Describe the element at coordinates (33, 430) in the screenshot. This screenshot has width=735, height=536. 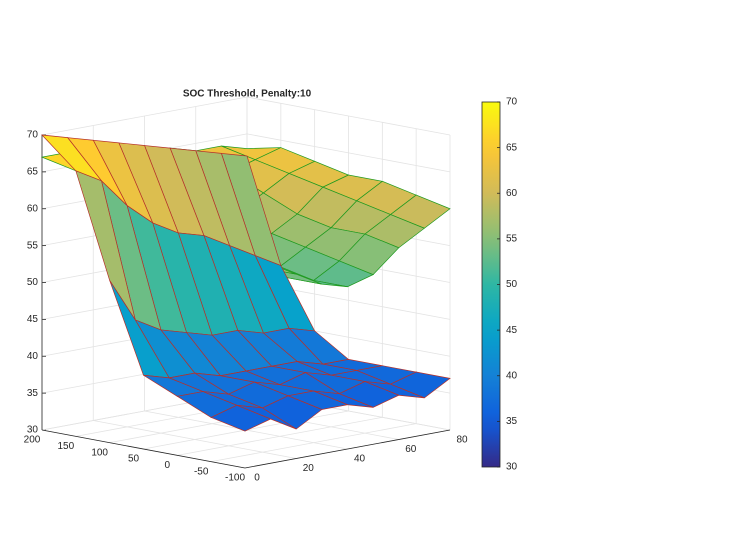
I see `z-tick-label: 30` at that location.